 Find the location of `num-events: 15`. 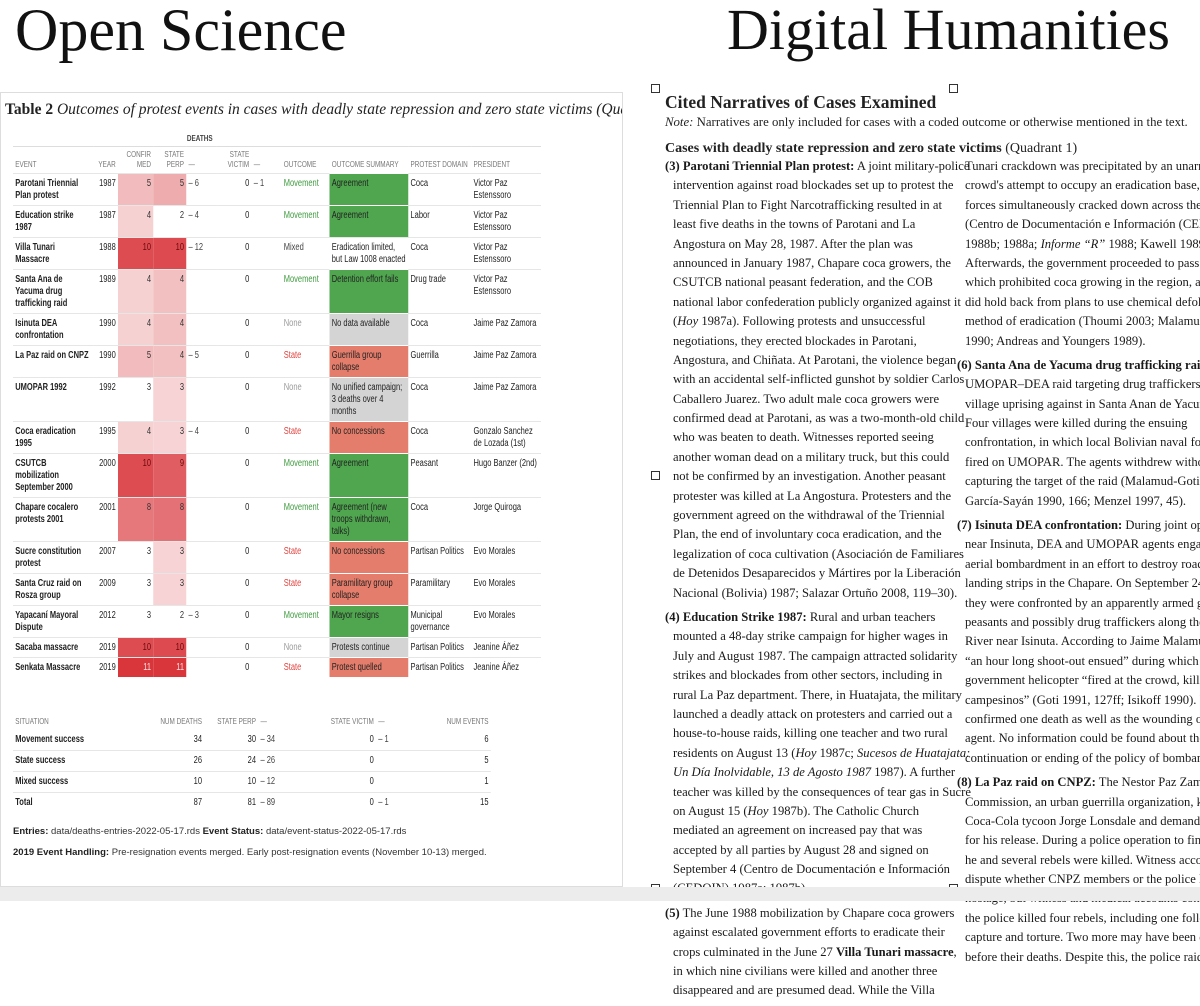

num-events: 15 is located at coordinates (484, 802).